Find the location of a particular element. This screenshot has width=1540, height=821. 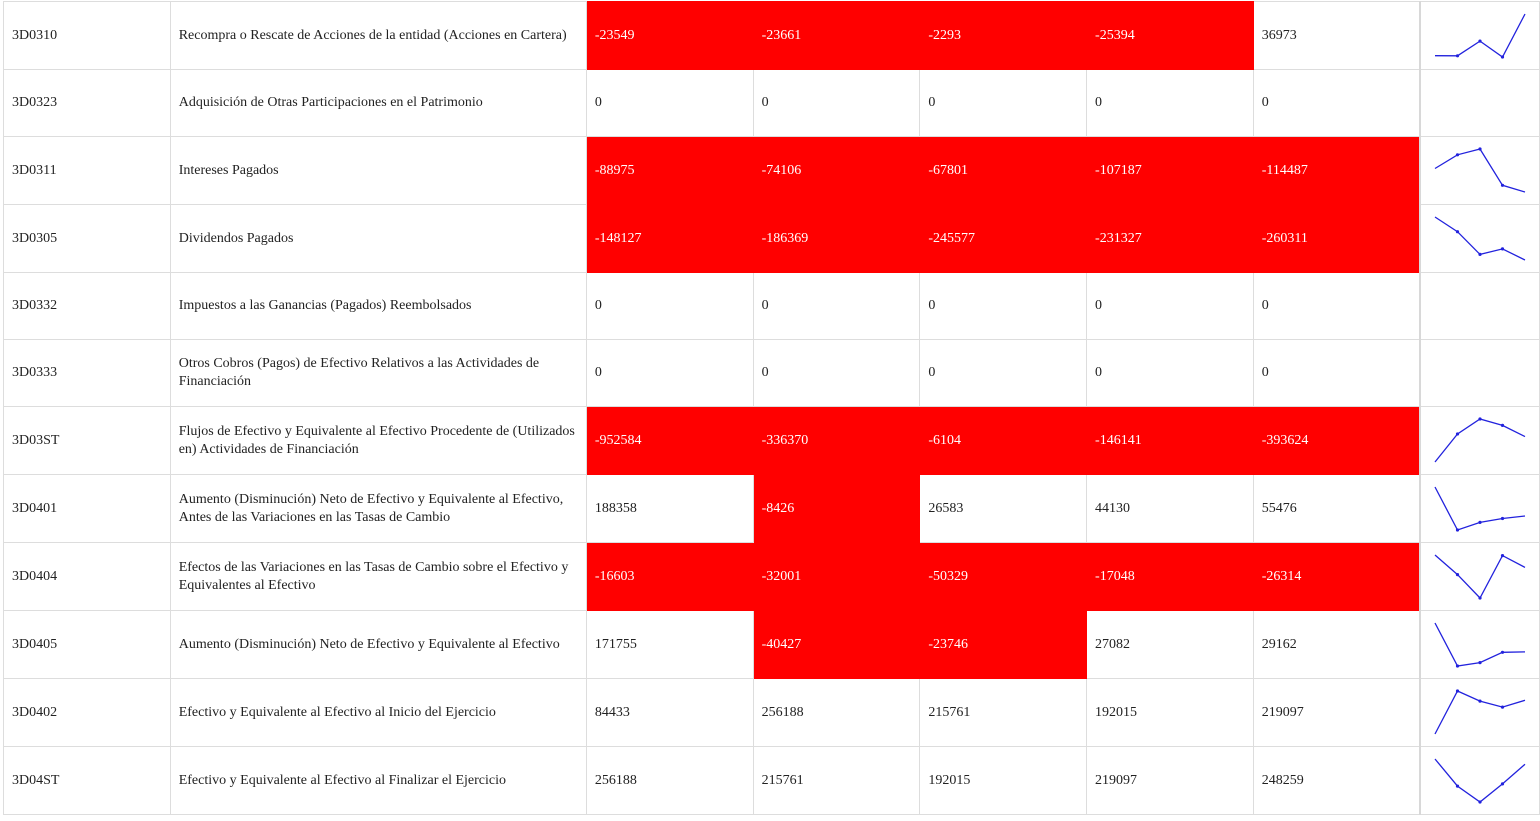

row-code: 3D03ST is located at coordinates (87, 440).